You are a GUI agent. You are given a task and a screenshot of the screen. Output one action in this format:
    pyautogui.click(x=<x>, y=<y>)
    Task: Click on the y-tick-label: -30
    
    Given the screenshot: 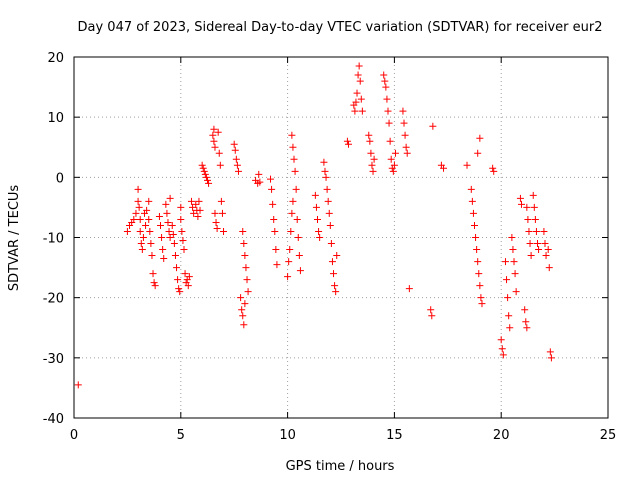 What is the action you would take?
    pyautogui.click(x=53, y=359)
    